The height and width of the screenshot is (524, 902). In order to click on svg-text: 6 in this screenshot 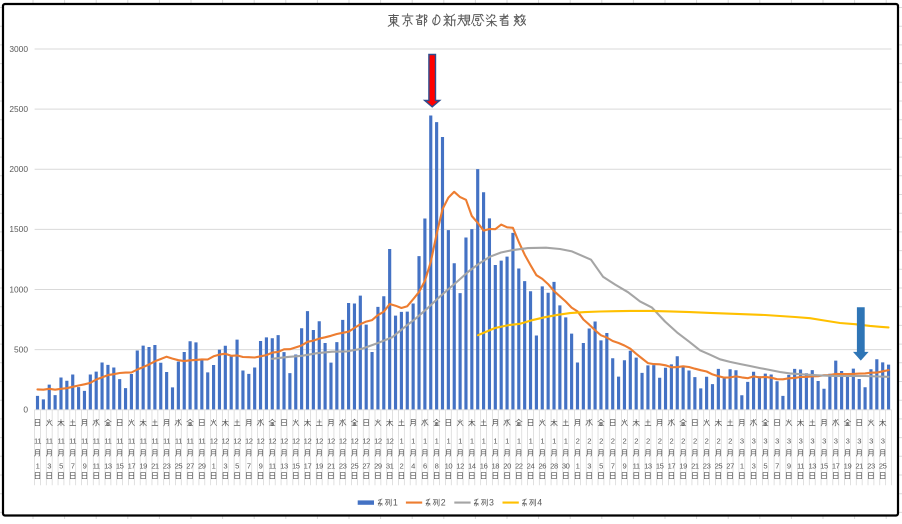, I will do `click(425, 466)`.